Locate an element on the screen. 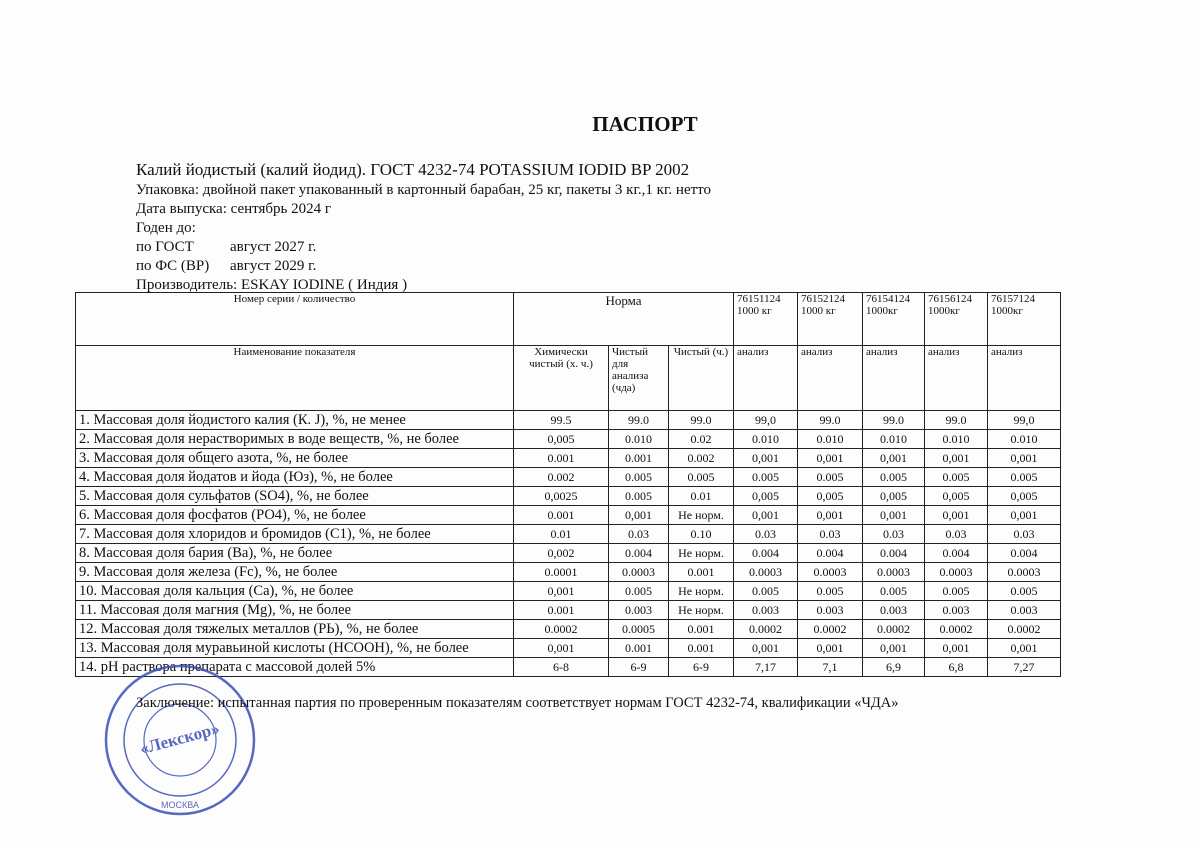 This screenshot has height=848, width=1200. valid-until-label: Годен до: is located at coordinates (166, 228).